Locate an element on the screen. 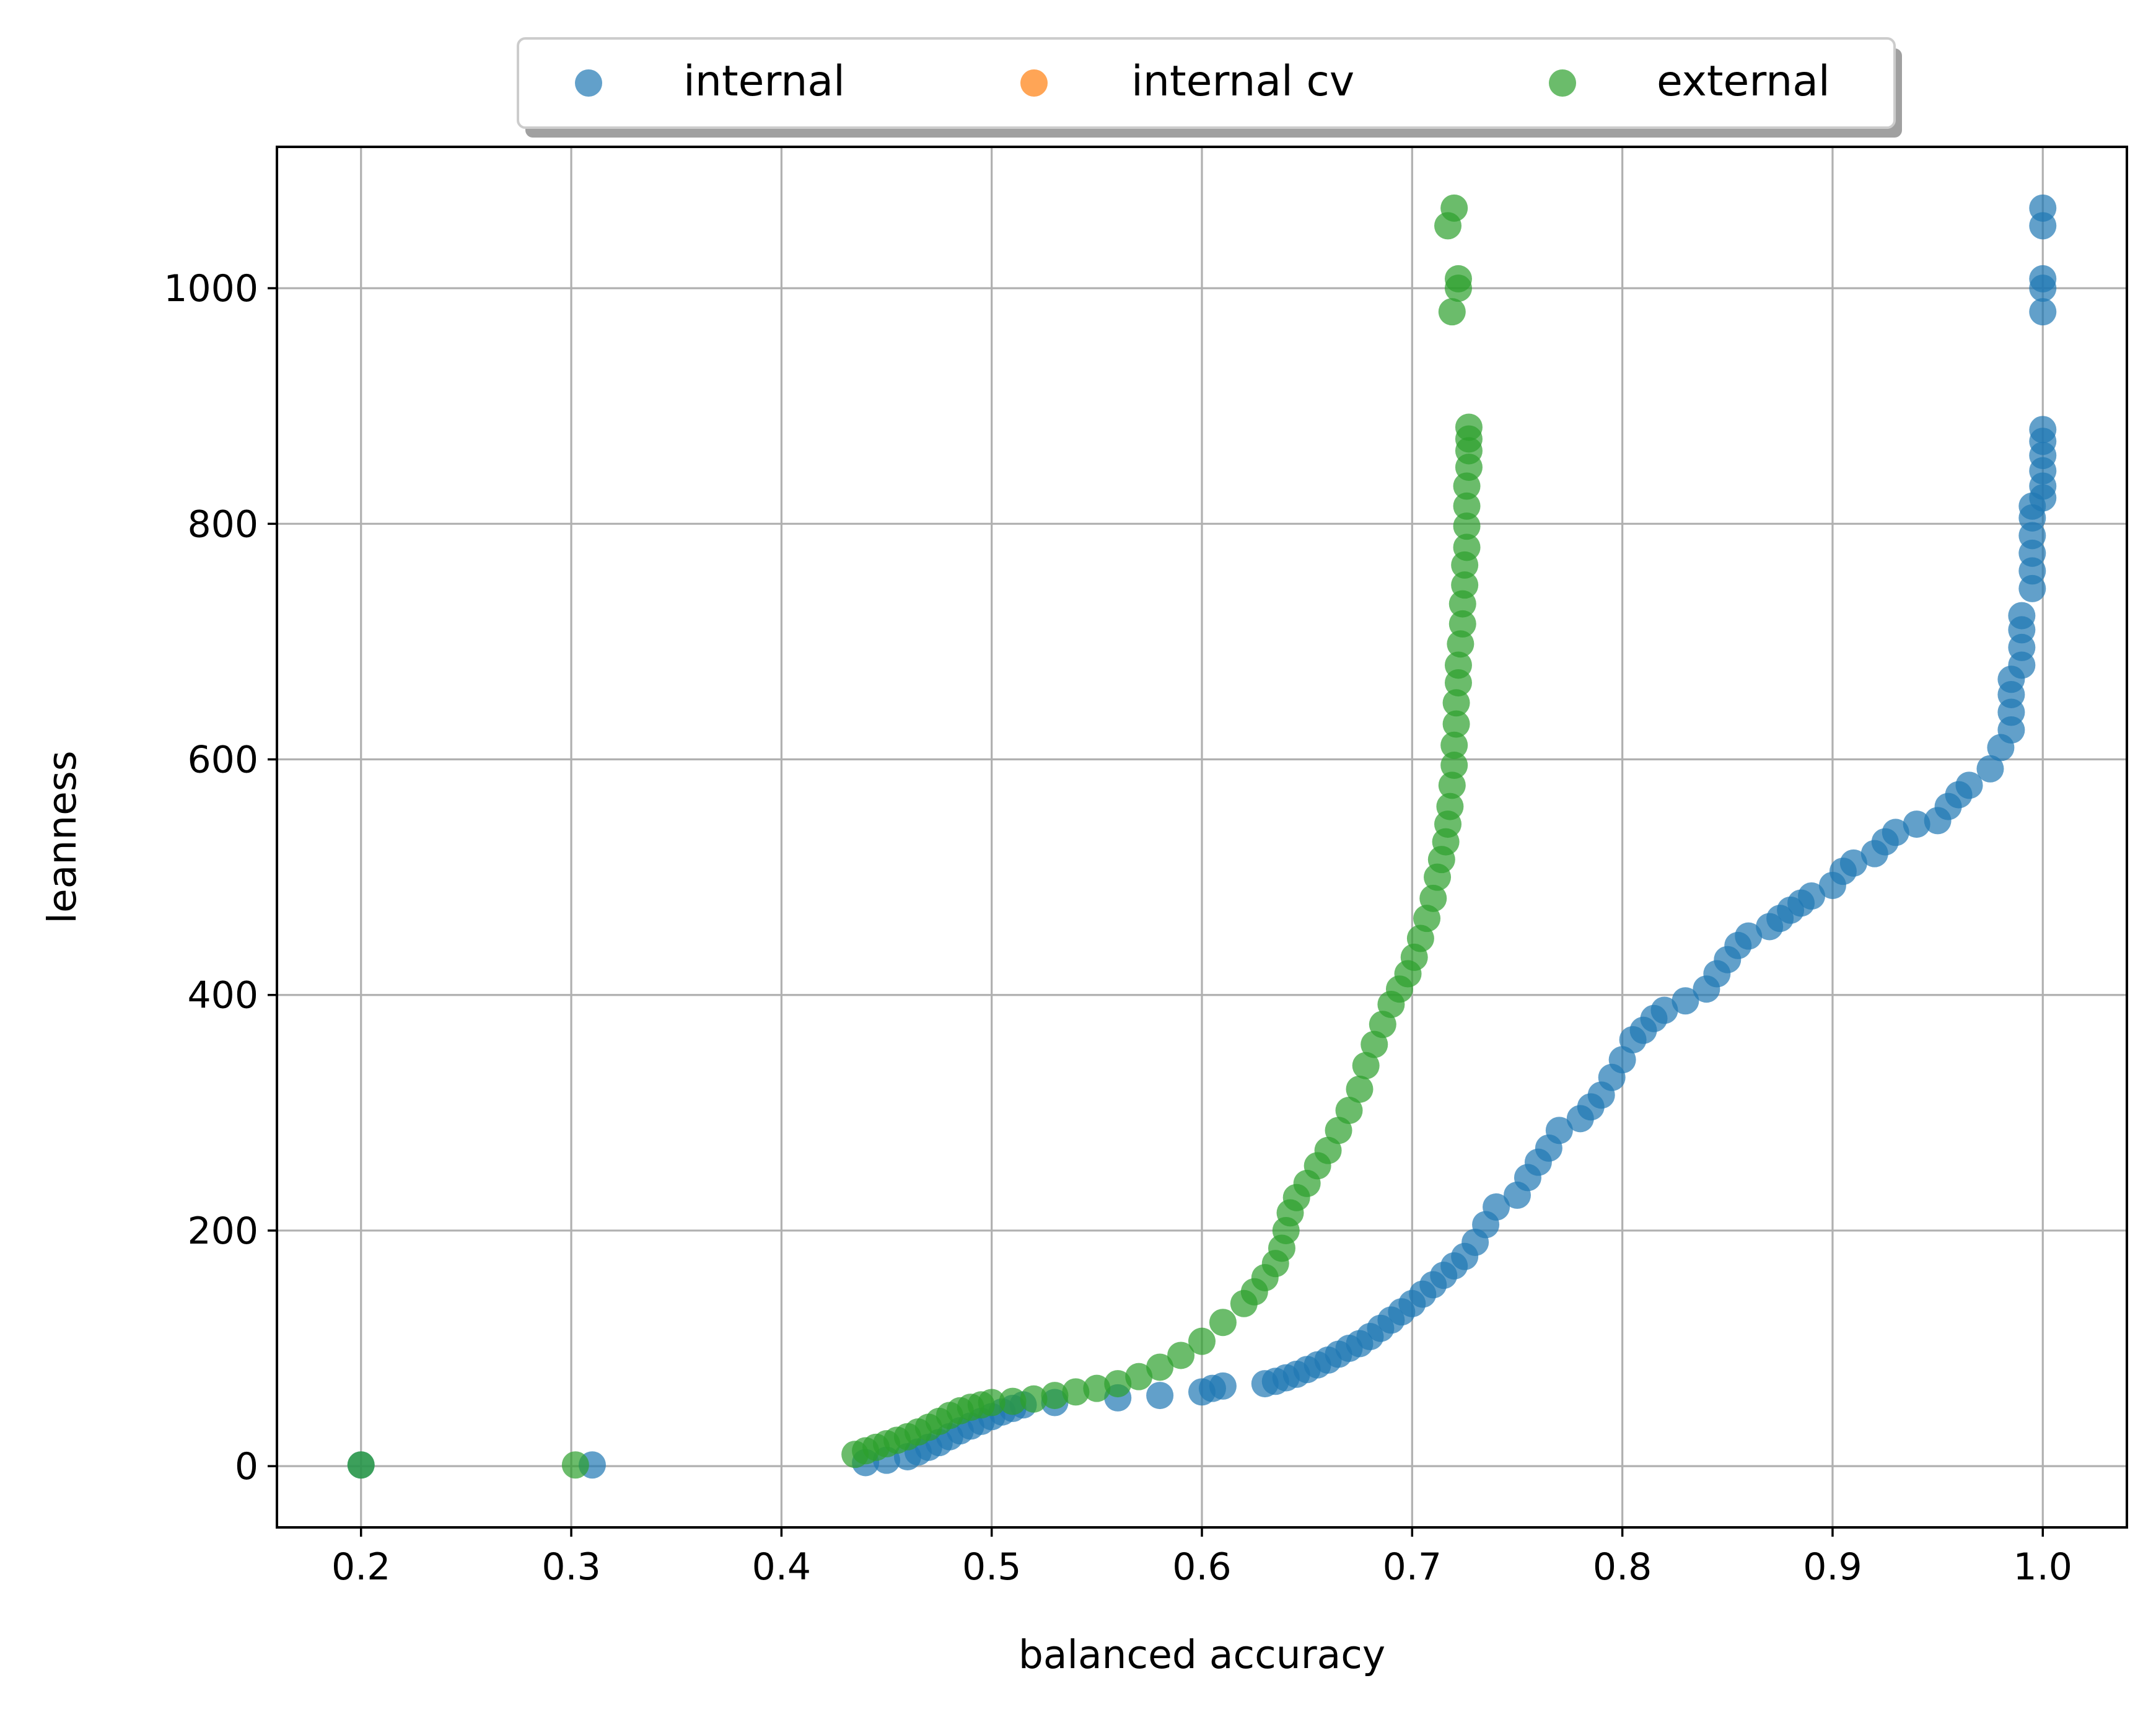 Image resolution: width=2156 pixels, height=1717 pixels. y-tick-label: 0 is located at coordinates (246, 1466).